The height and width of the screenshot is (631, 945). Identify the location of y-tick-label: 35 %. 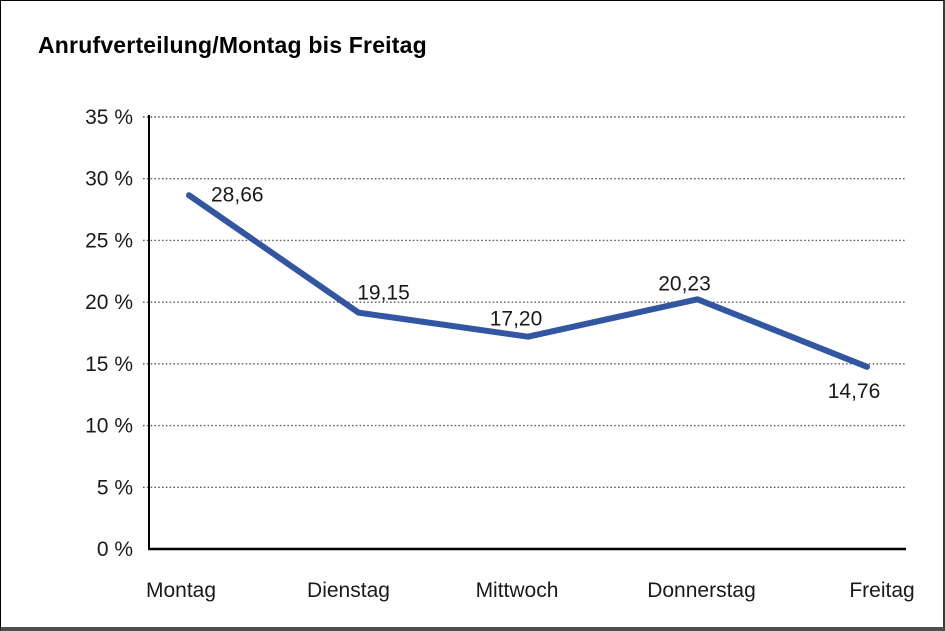
(109, 117).